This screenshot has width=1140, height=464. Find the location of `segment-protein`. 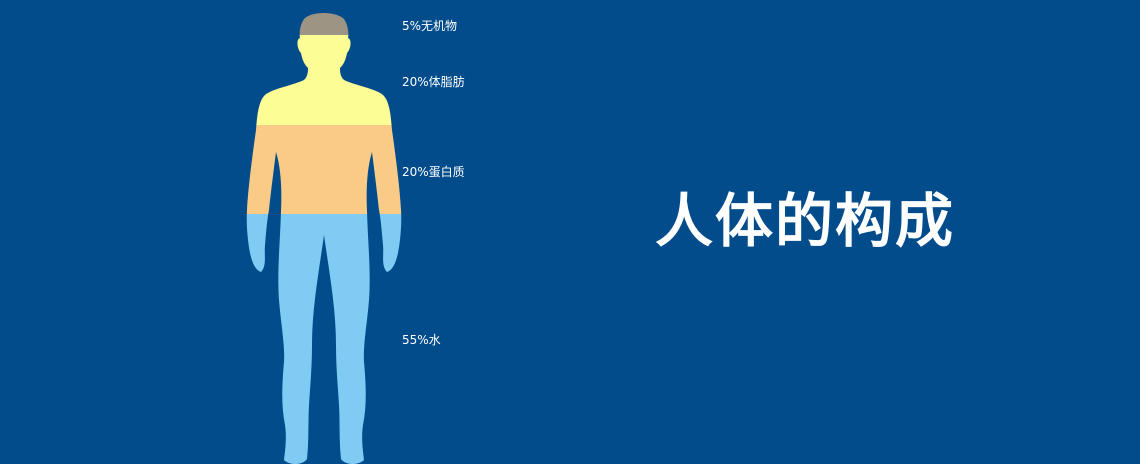

segment-protein is located at coordinates (324, 169).